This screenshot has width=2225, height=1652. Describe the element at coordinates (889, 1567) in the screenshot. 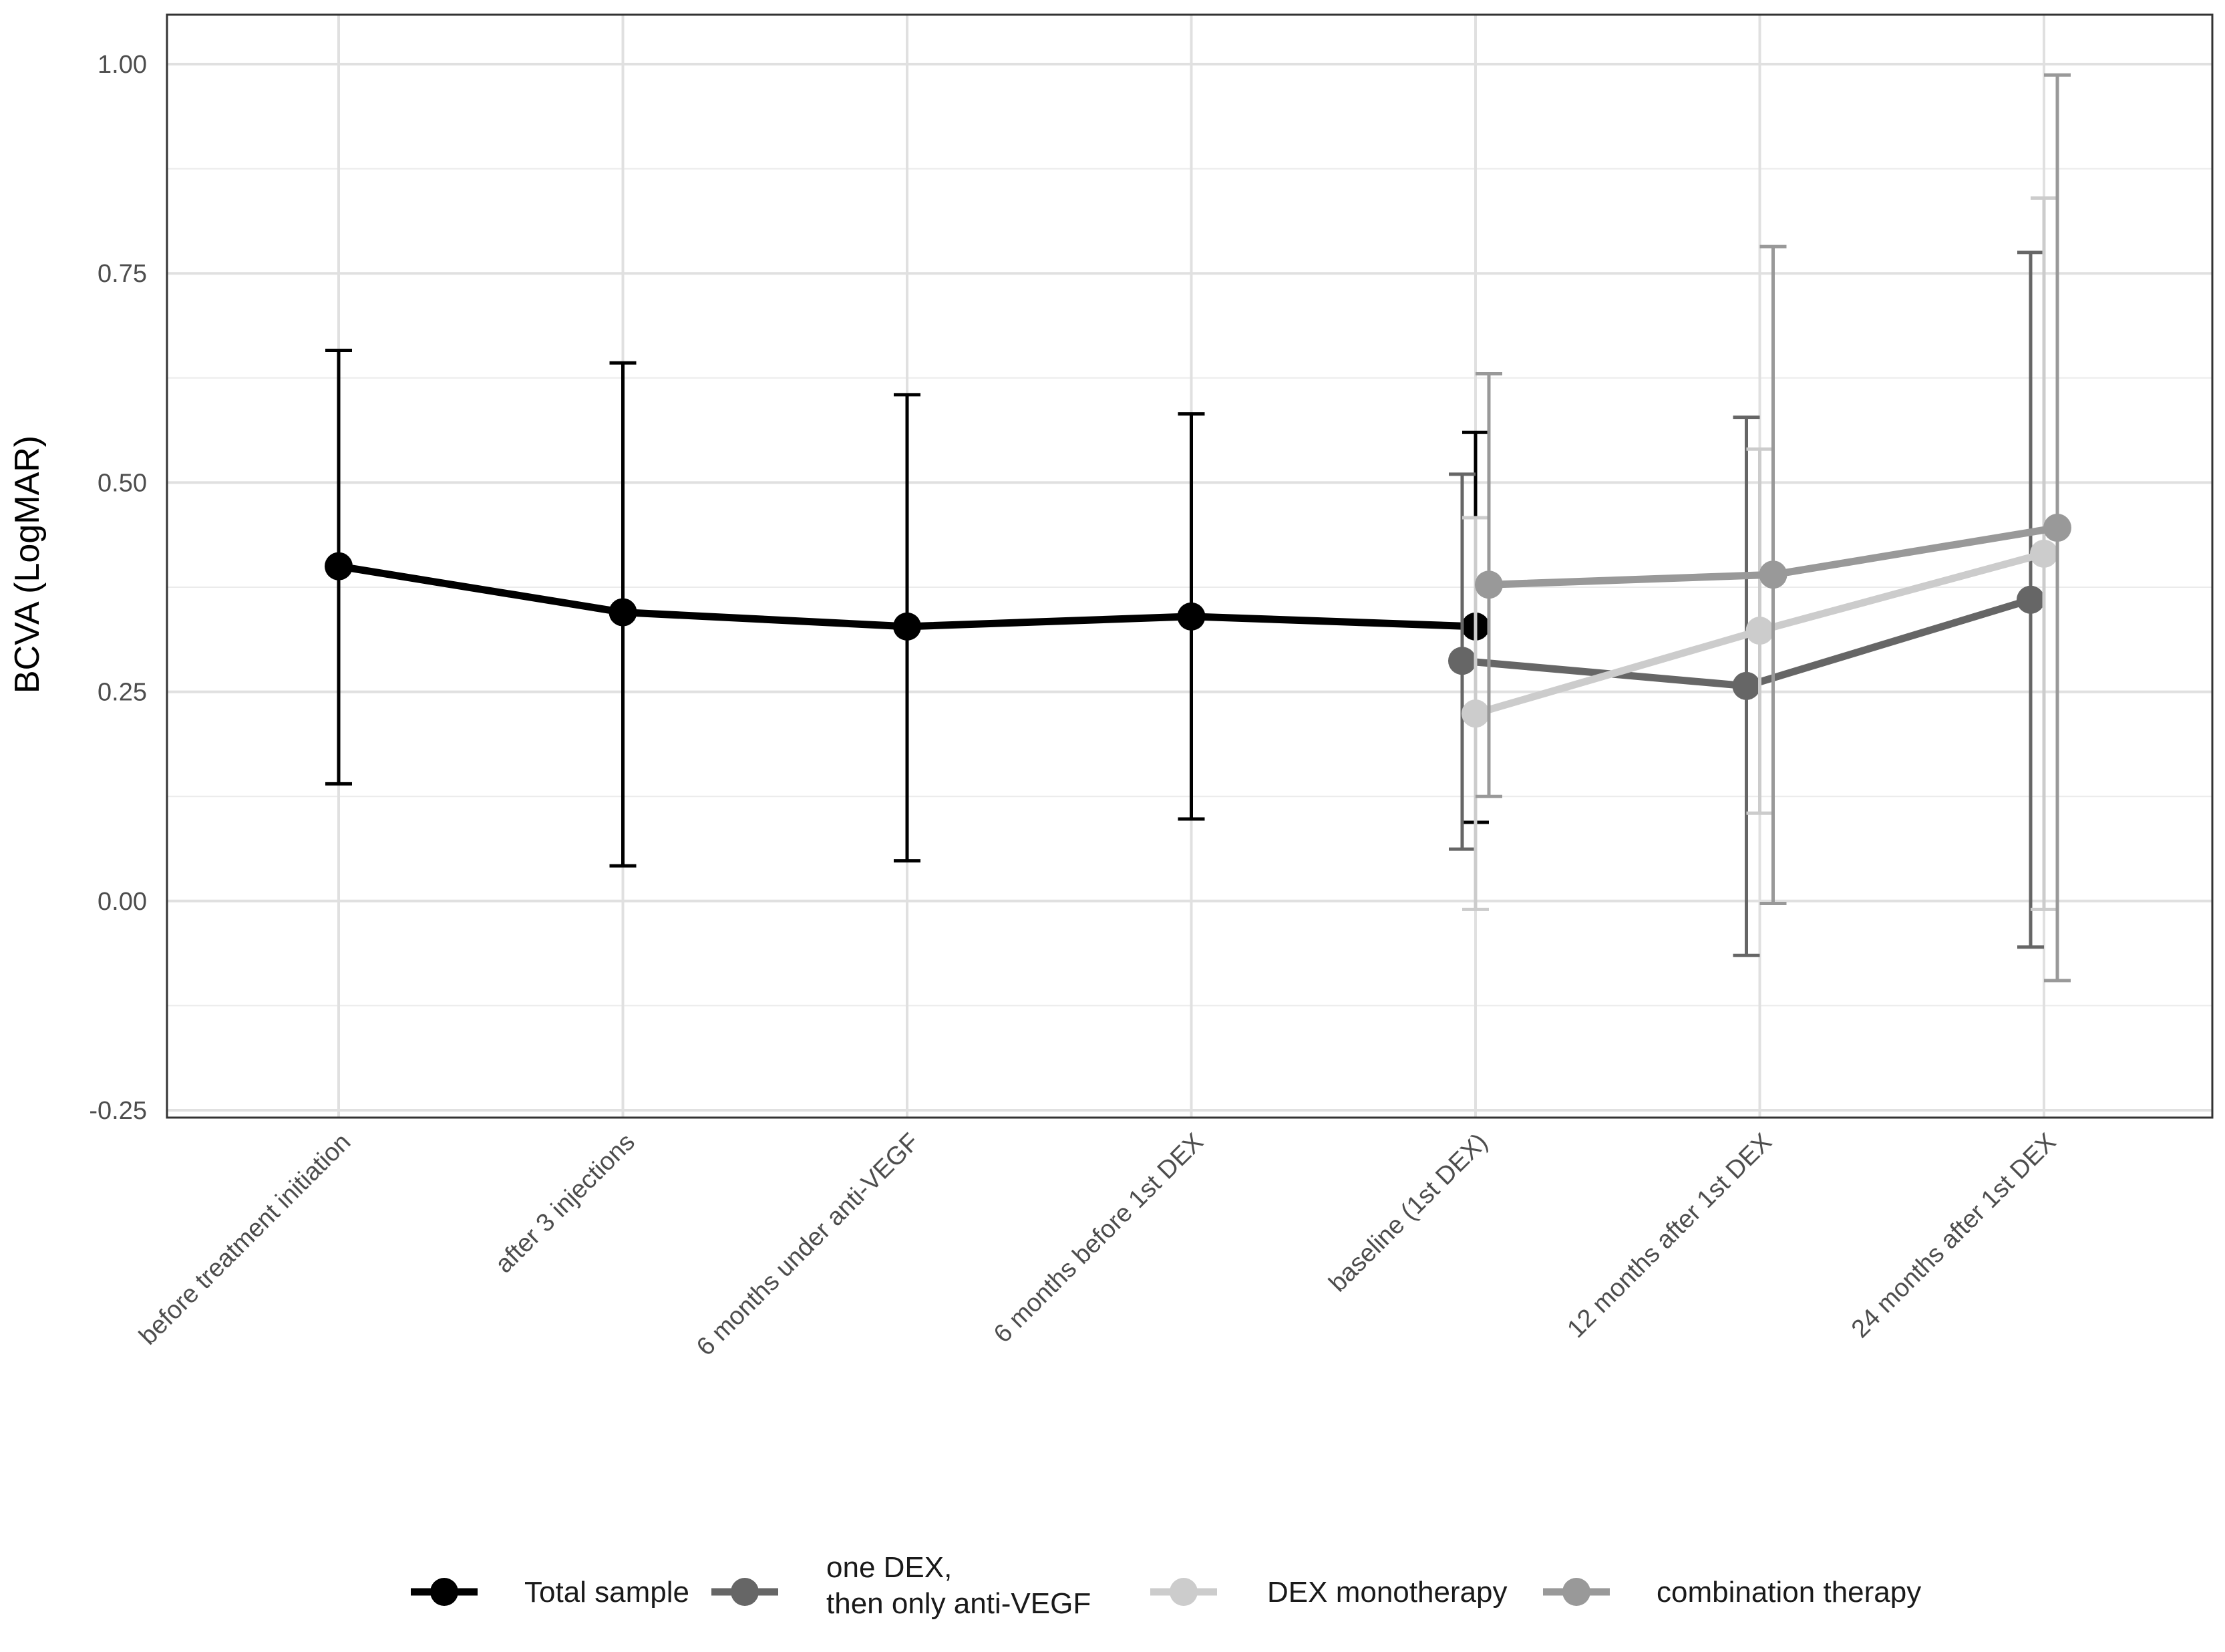

I see `legend-label: one DEX,` at that location.